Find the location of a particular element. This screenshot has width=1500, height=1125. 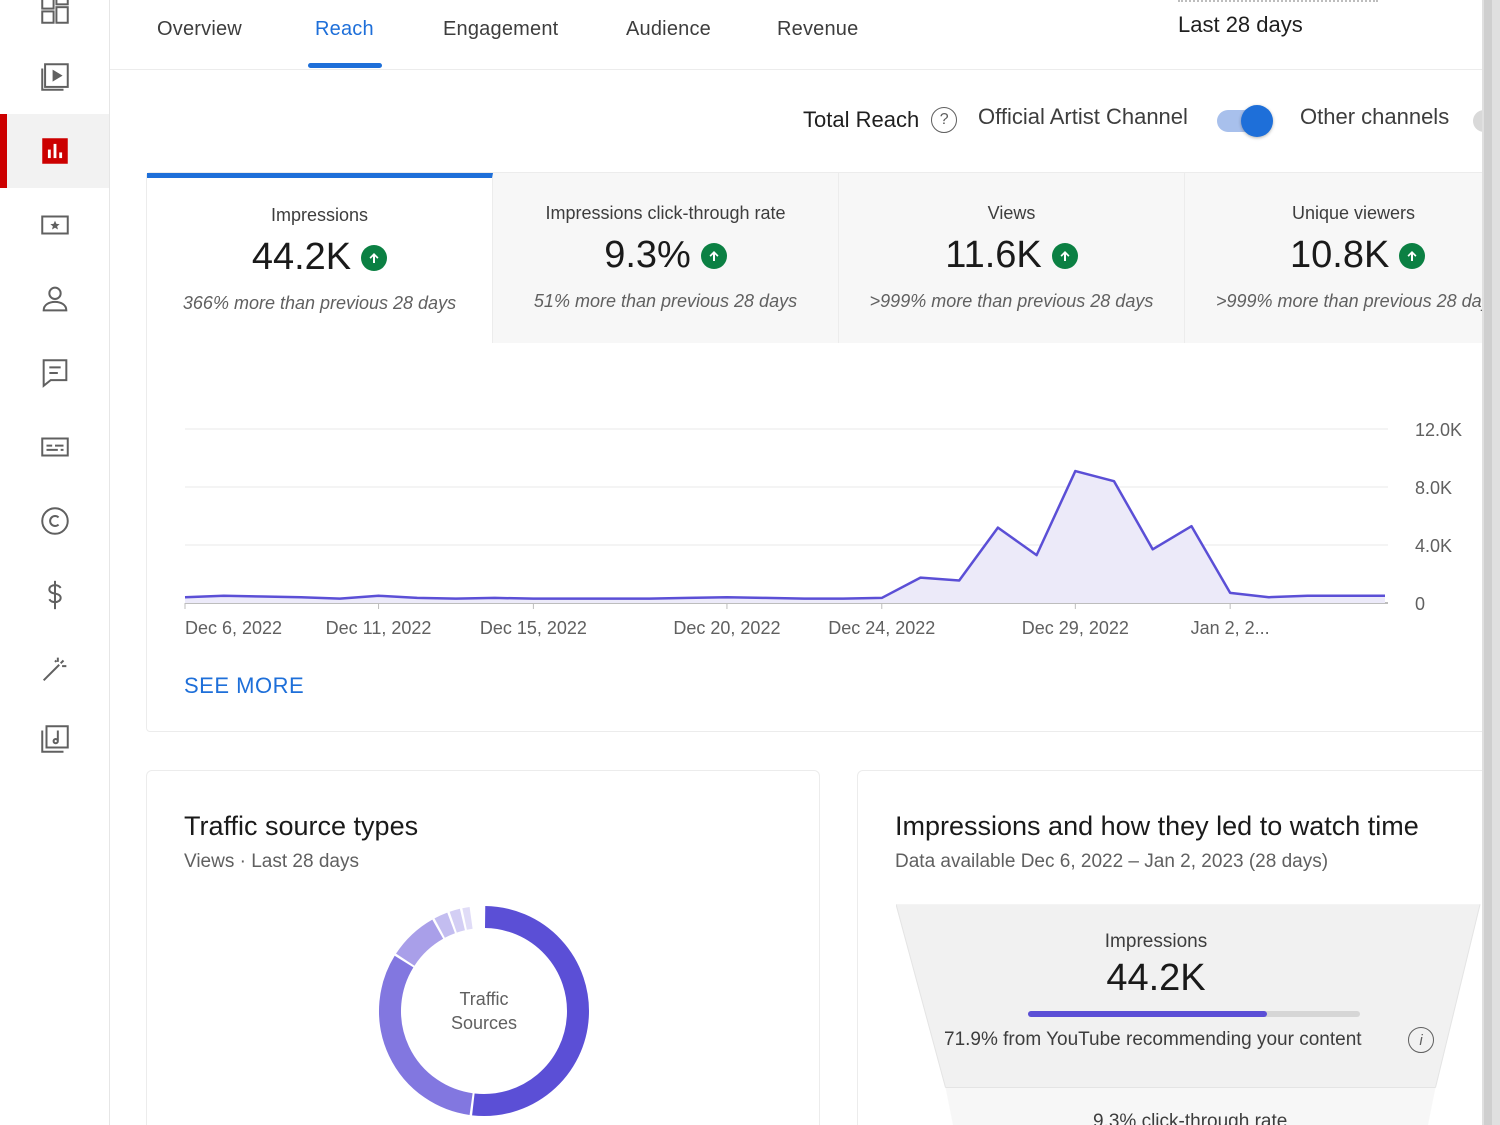

subtitles-icon is located at coordinates (54, 447).